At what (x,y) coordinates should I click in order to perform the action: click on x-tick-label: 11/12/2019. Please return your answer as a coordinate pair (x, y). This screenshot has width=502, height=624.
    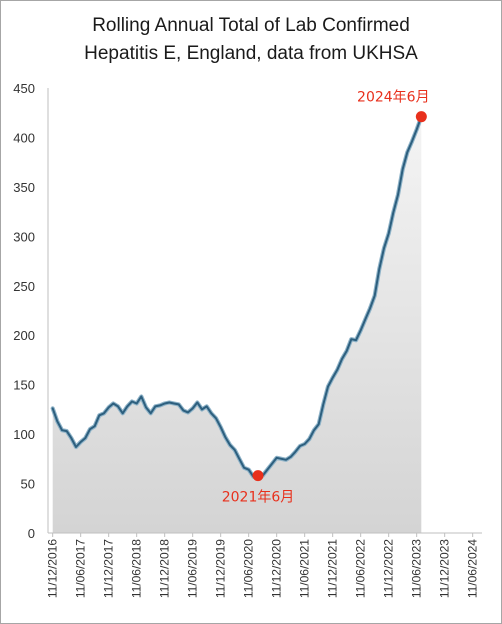
    Looking at the image, I should click on (221, 568).